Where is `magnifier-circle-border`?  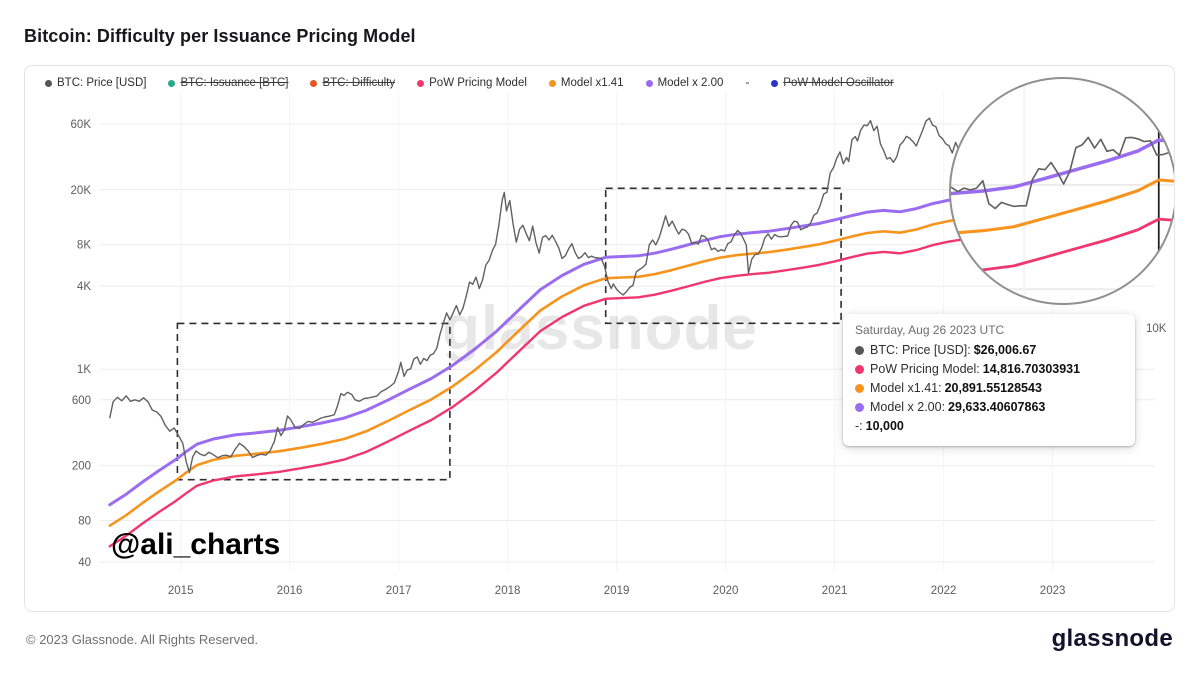
magnifier-circle-border is located at coordinates (1061, 191).